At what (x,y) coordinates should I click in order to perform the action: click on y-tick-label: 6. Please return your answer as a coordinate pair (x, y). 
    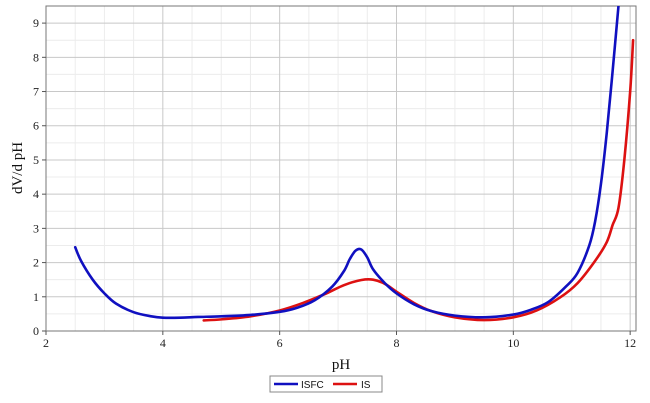
    Looking at the image, I should click on (36, 126).